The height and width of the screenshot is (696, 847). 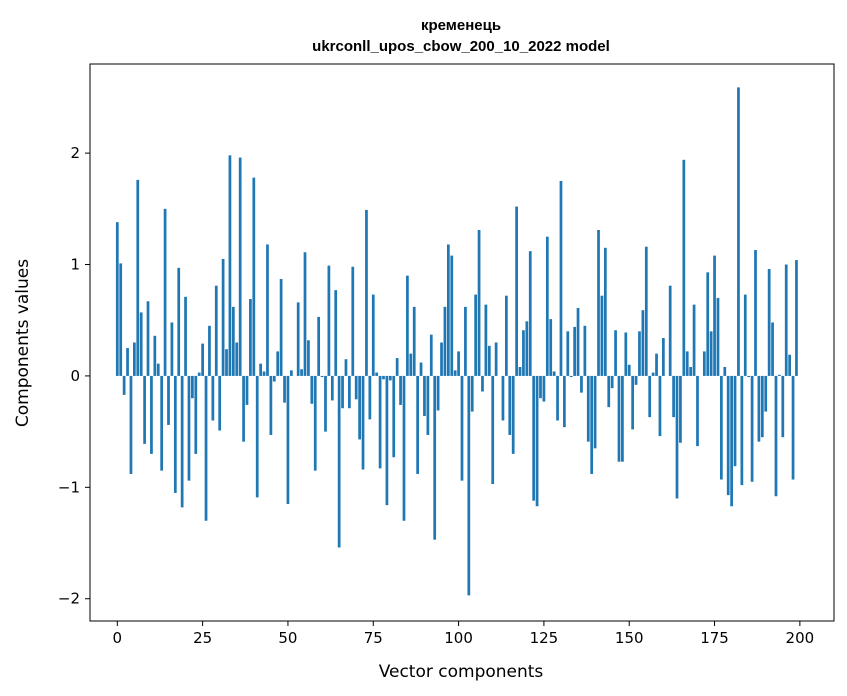 I want to click on x-tick-label: 150, so click(x=629, y=638).